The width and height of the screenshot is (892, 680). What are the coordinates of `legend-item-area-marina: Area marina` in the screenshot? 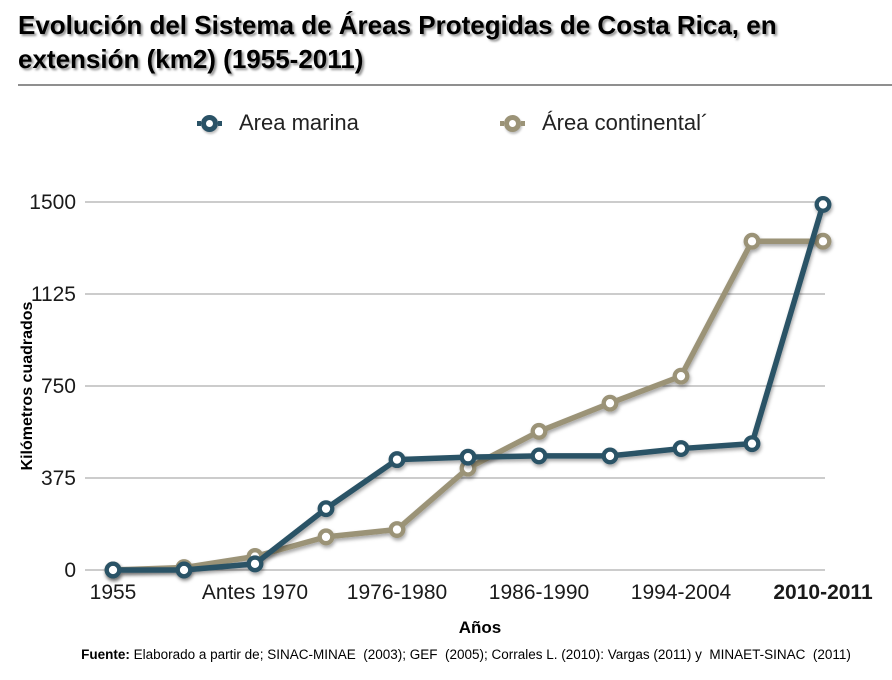 It's located at (278, 123).